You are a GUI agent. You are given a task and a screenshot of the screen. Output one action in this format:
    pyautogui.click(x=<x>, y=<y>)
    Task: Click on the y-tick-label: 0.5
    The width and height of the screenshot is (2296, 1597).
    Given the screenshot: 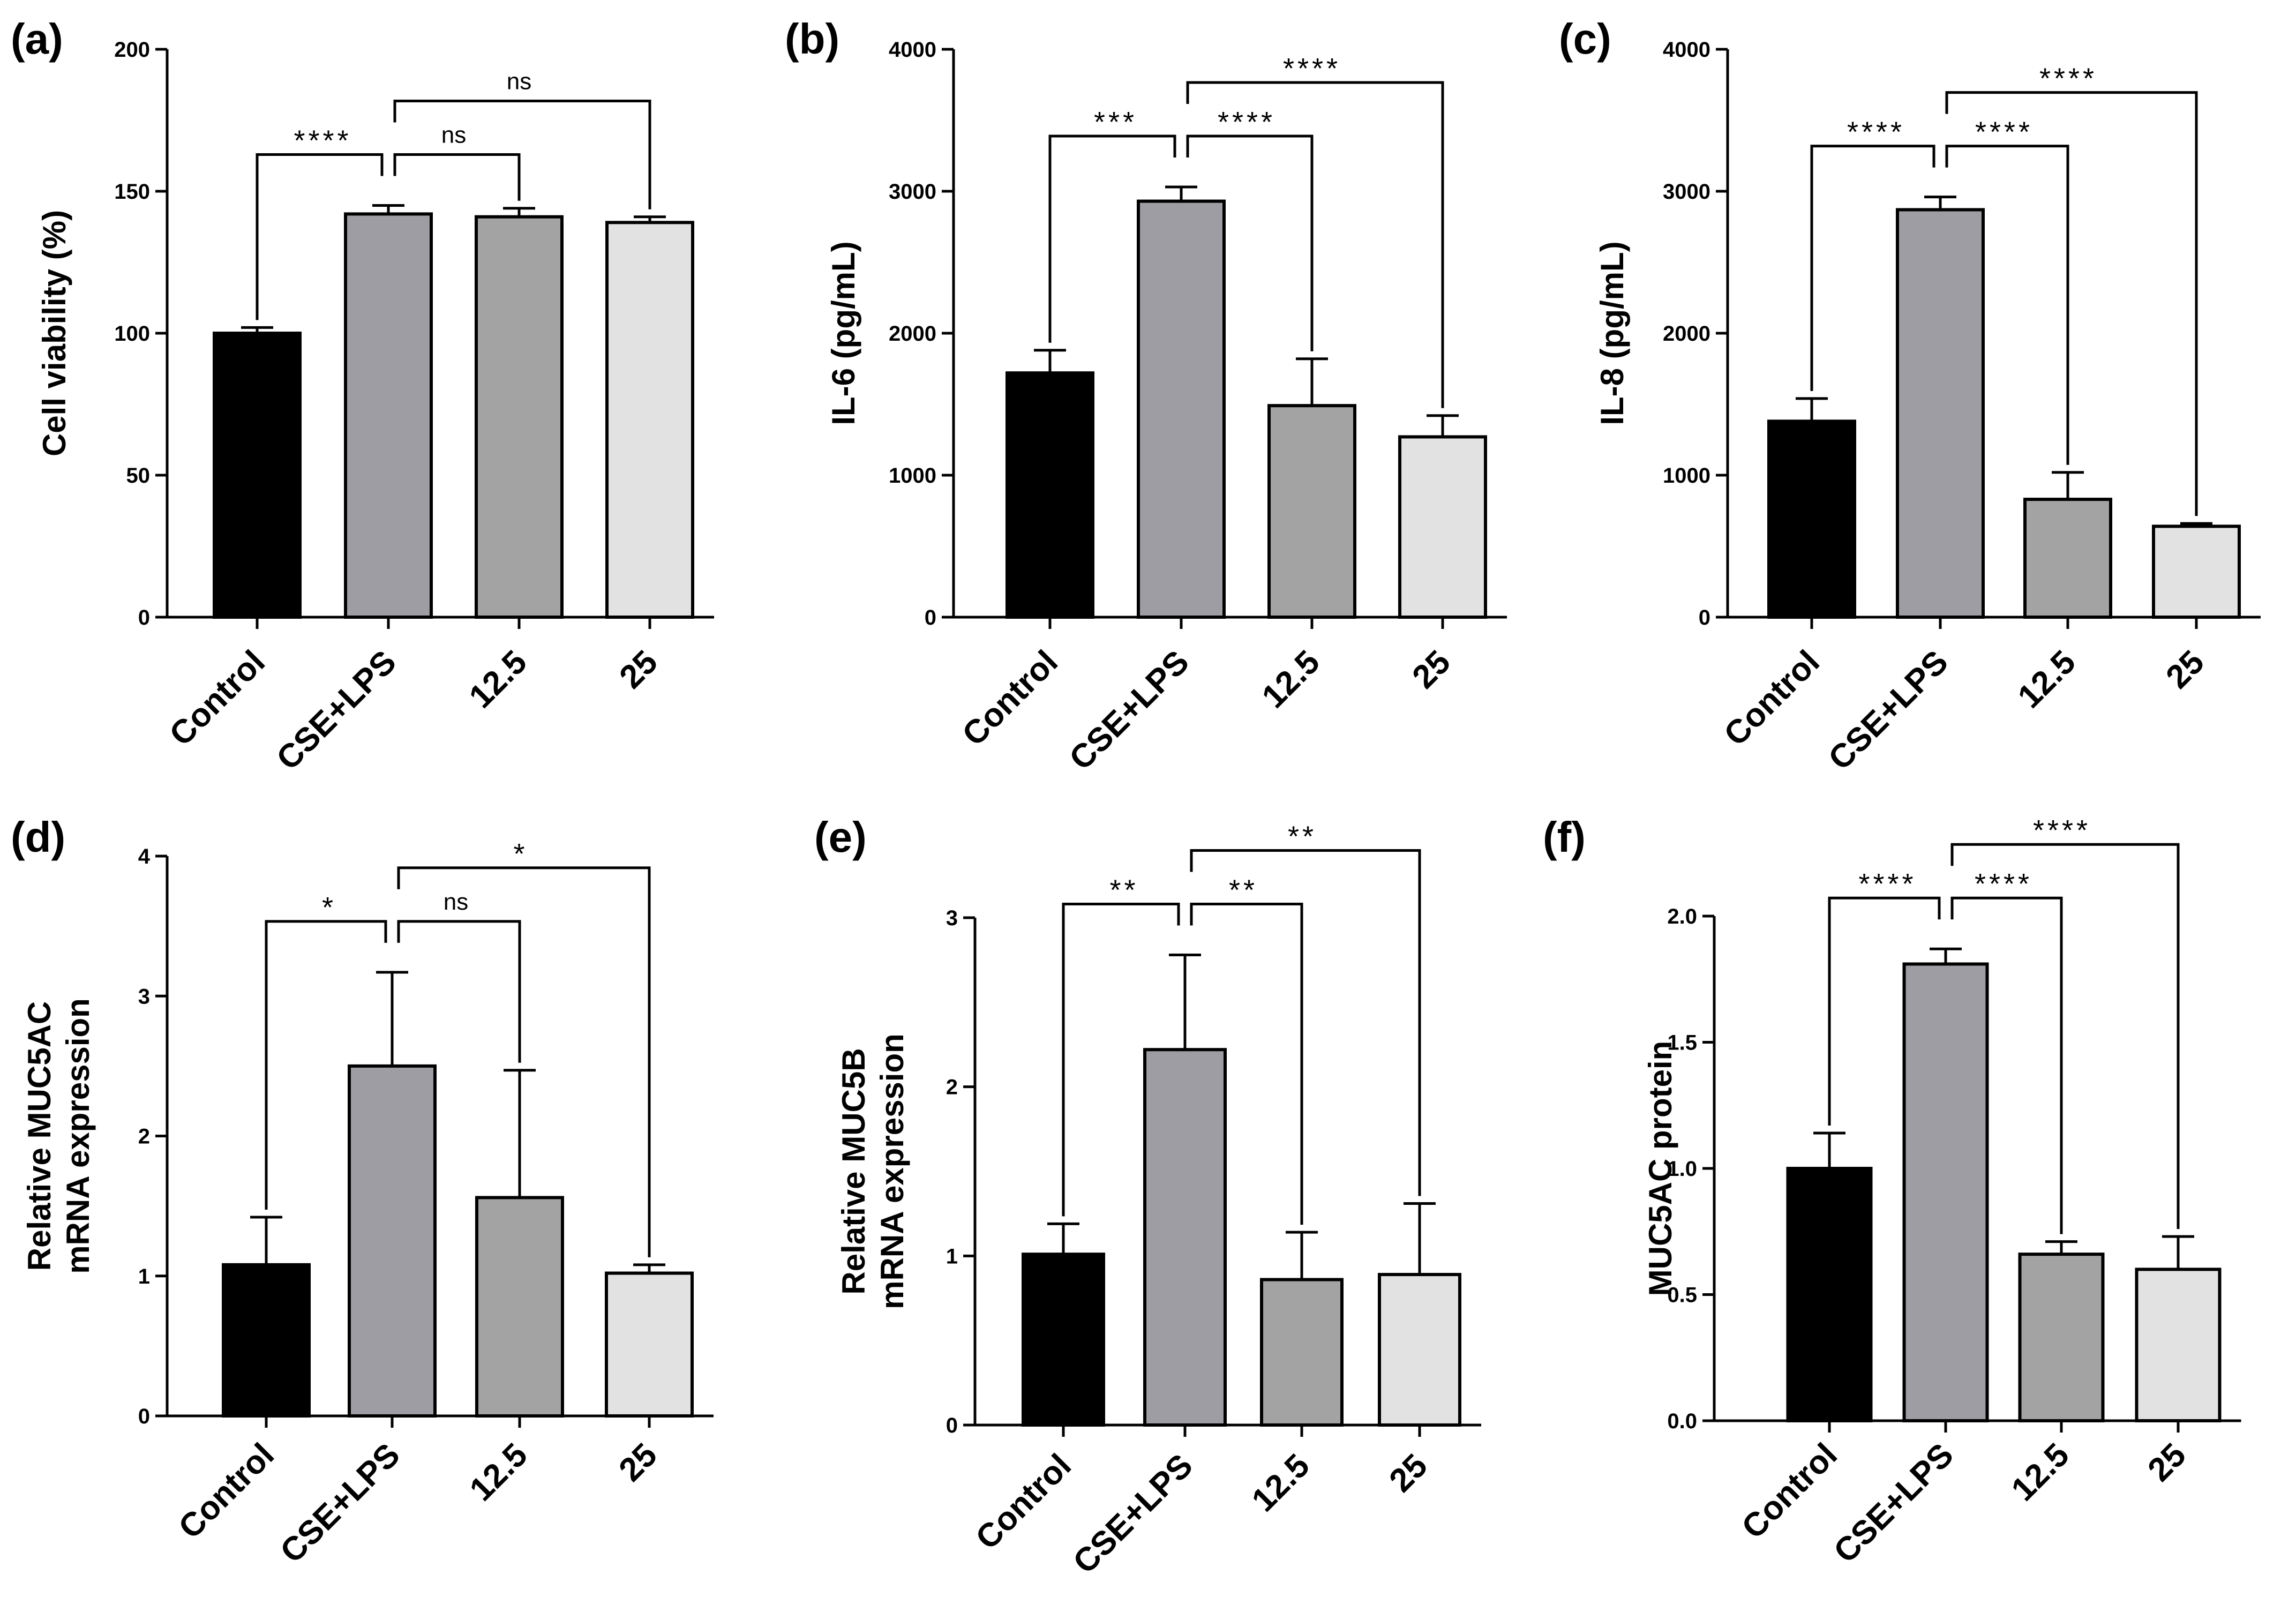 What is the action you would take?
    pyautogui.click(x=1682, y=1295)
    